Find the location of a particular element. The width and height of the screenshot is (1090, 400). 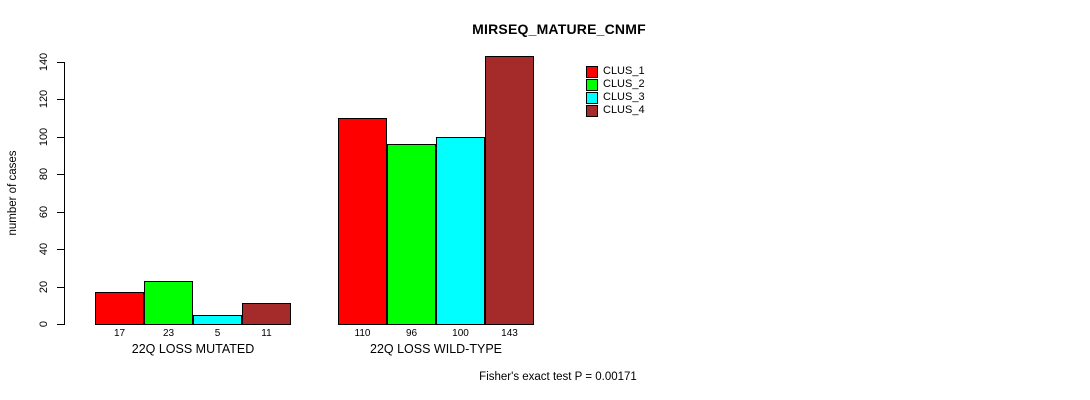

y-tick-label: 140 is located at coordinates (44, 62).